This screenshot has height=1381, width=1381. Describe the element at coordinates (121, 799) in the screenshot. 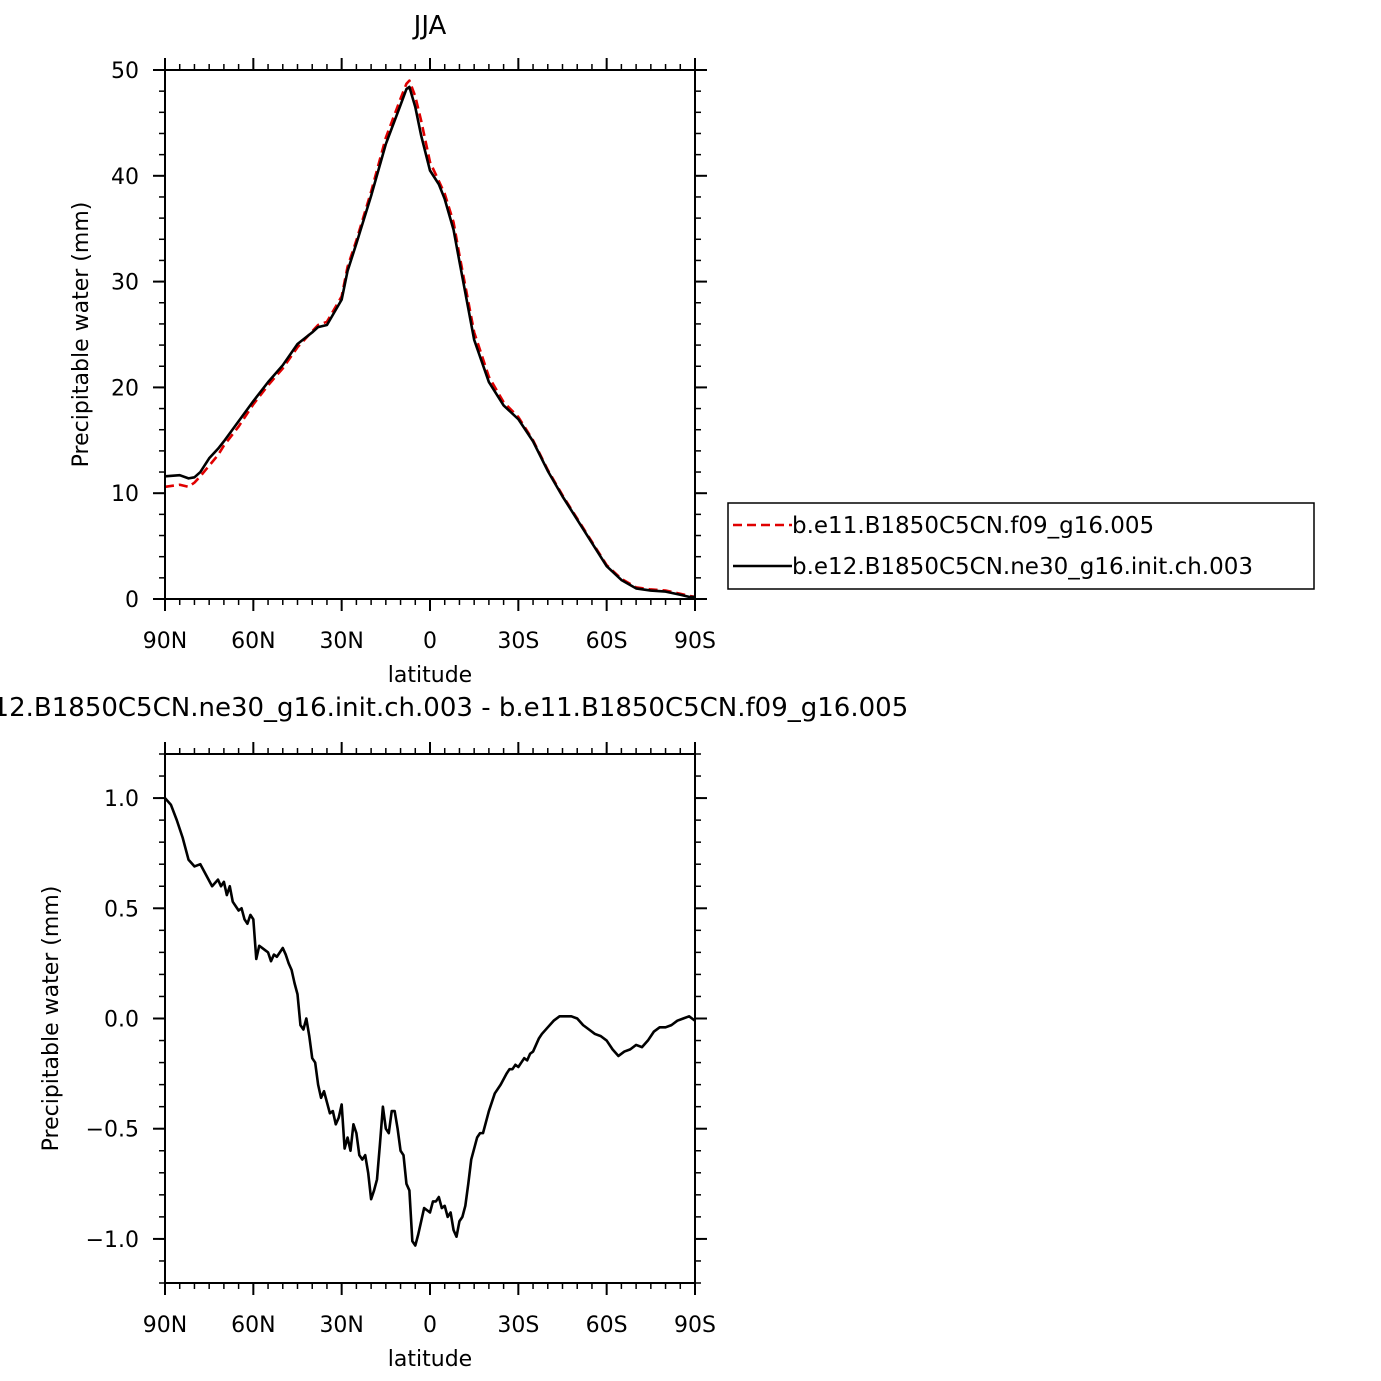

I see `y-tick-label: 1.0` at that location.